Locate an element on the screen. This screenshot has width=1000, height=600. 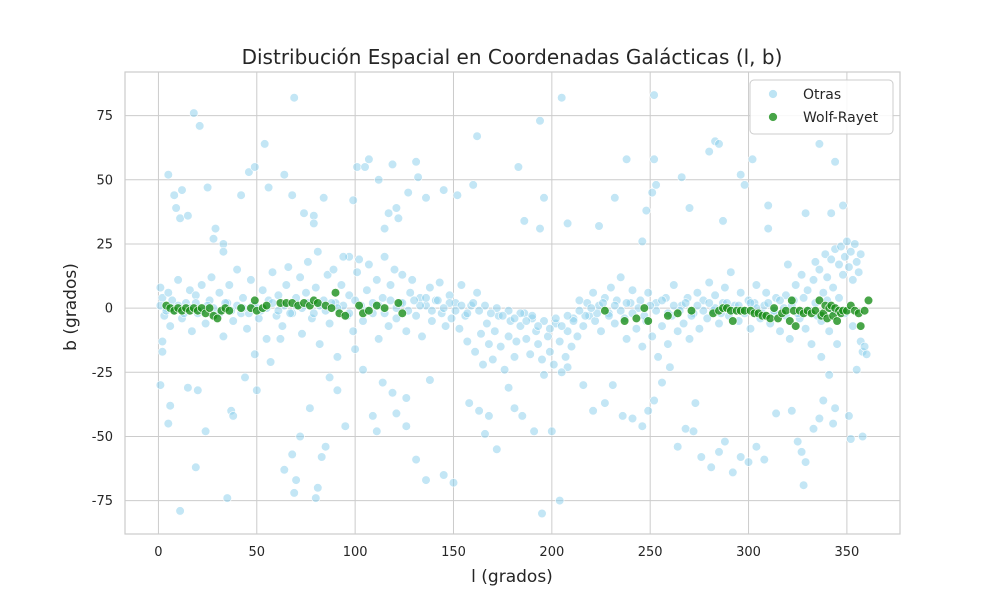
x-tick-label: 350 is located at coordinates (846, 552).